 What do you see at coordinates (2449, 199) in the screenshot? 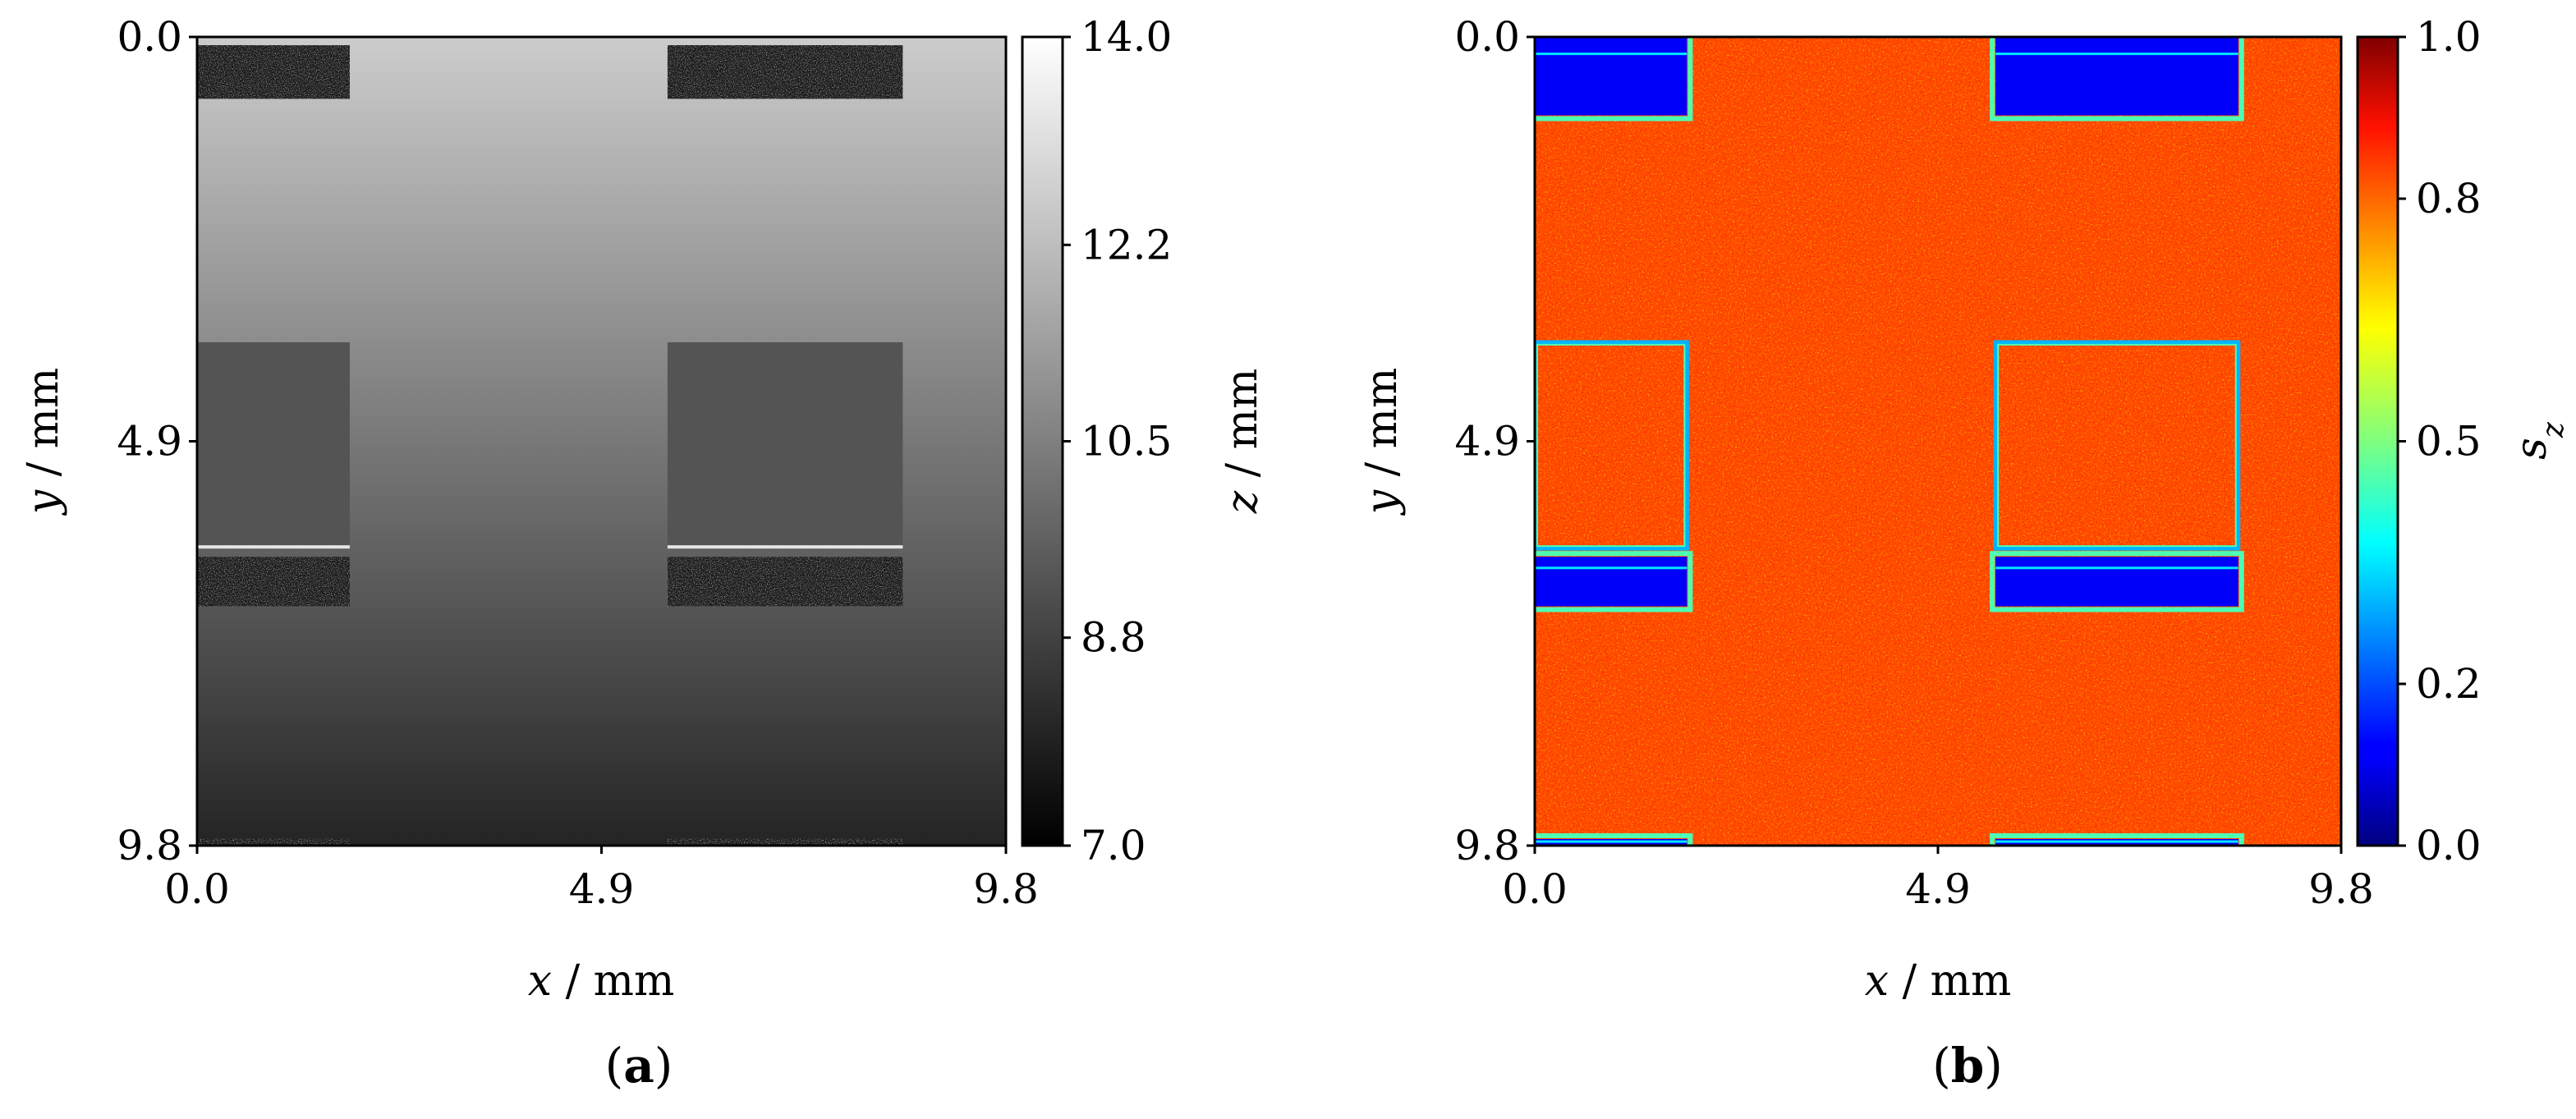
I see `colorbar-tick-label: 0.8` at bounding box center [2449, 199].